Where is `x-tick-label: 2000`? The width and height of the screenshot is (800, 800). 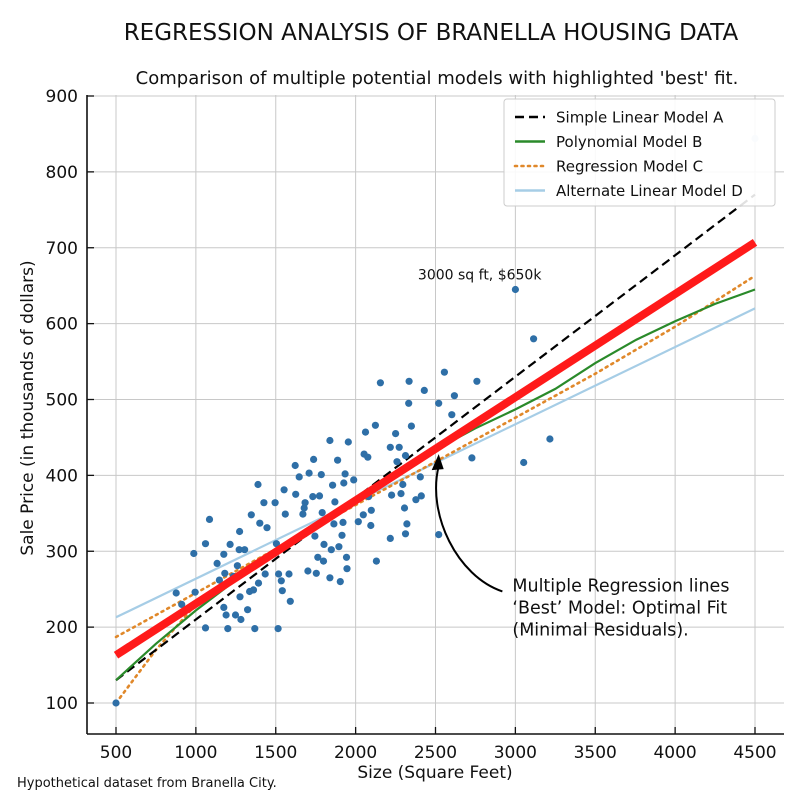
x-tick-label: 2000 is located at coordinates (355, 753).